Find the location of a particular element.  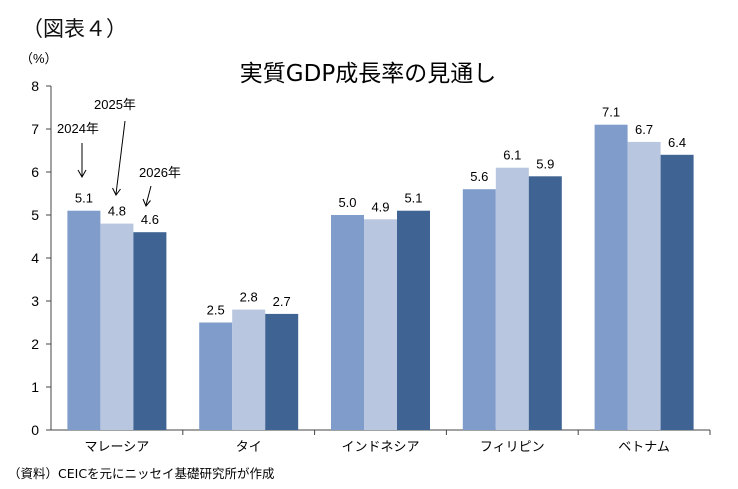

y-tick-label: 6 is located at coordinates (35, 172).